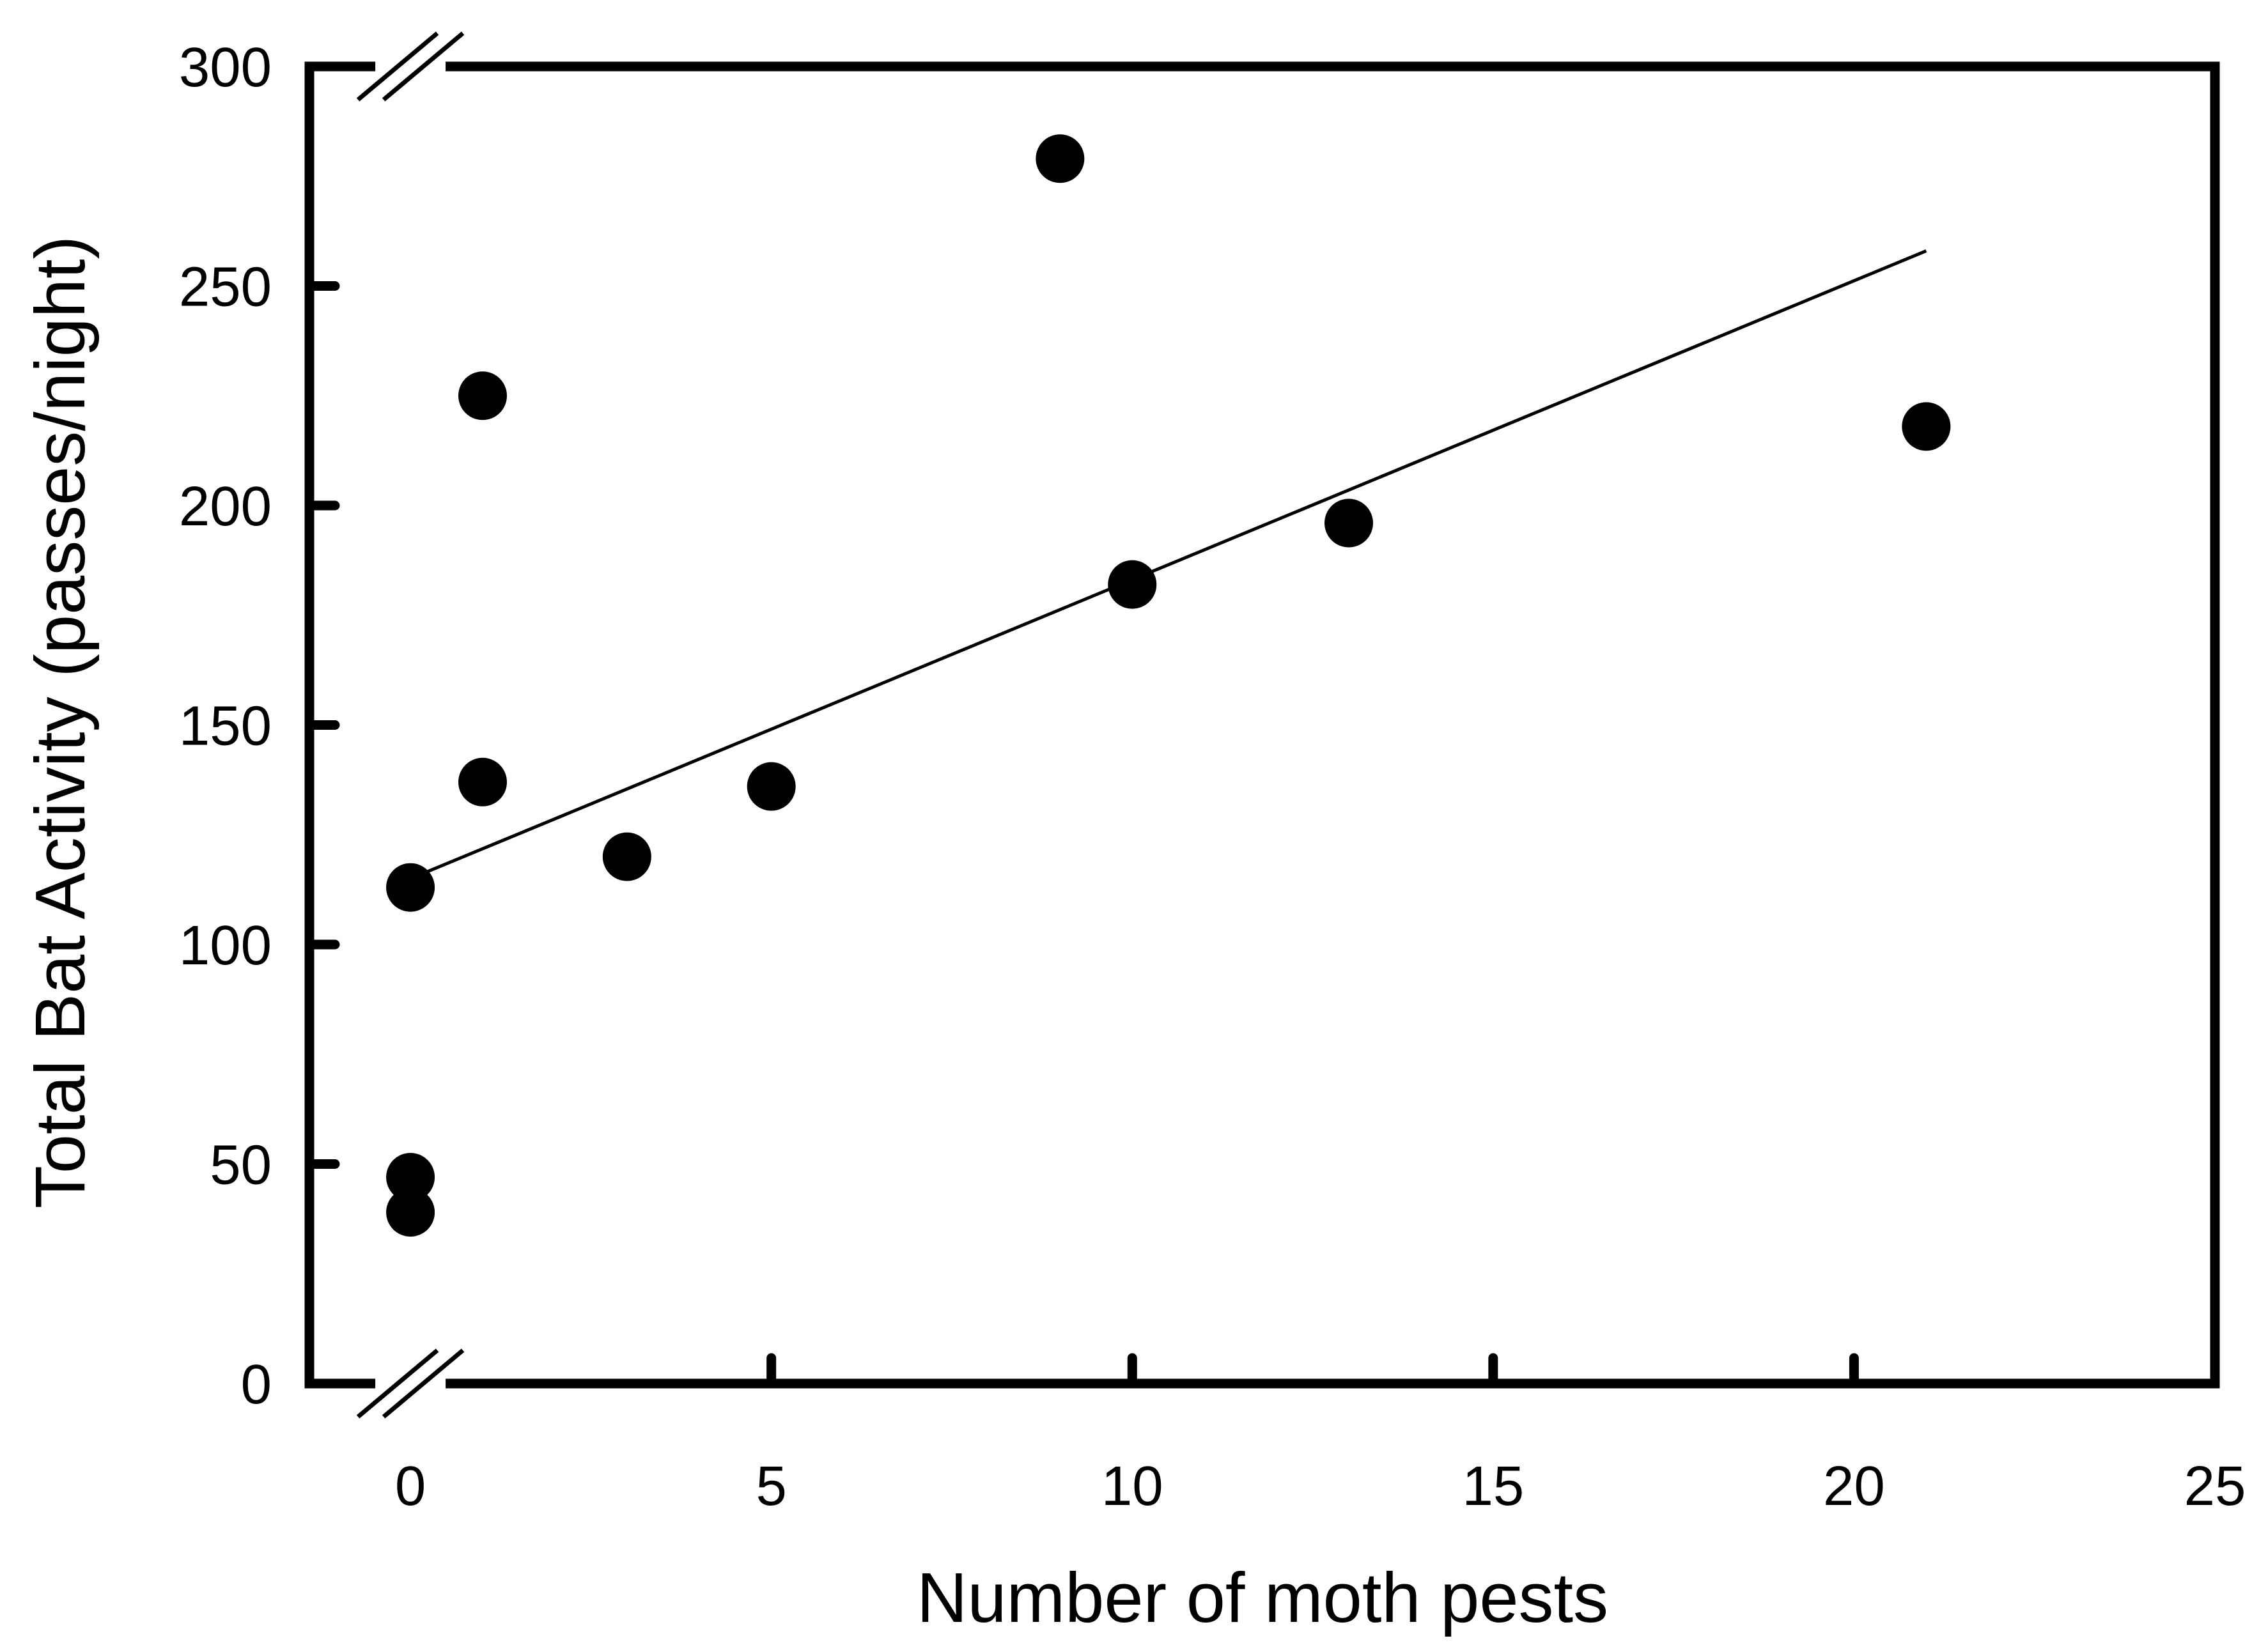  What do you see at coordinates (410, 725) in the screenshot?
I see `axis-break-marks` at bounding box center [410, 725].